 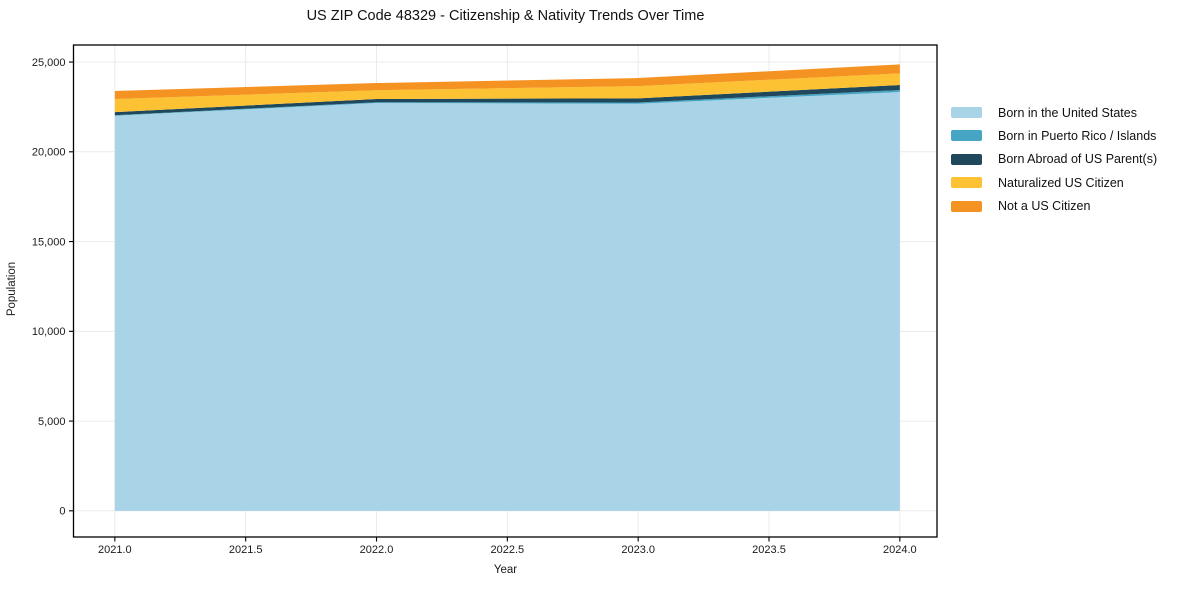 What do you see at coordinates (49, 242) in the screenshot?
I see `y-tick-label-3: 15,000` at bounding box center [49, 242].